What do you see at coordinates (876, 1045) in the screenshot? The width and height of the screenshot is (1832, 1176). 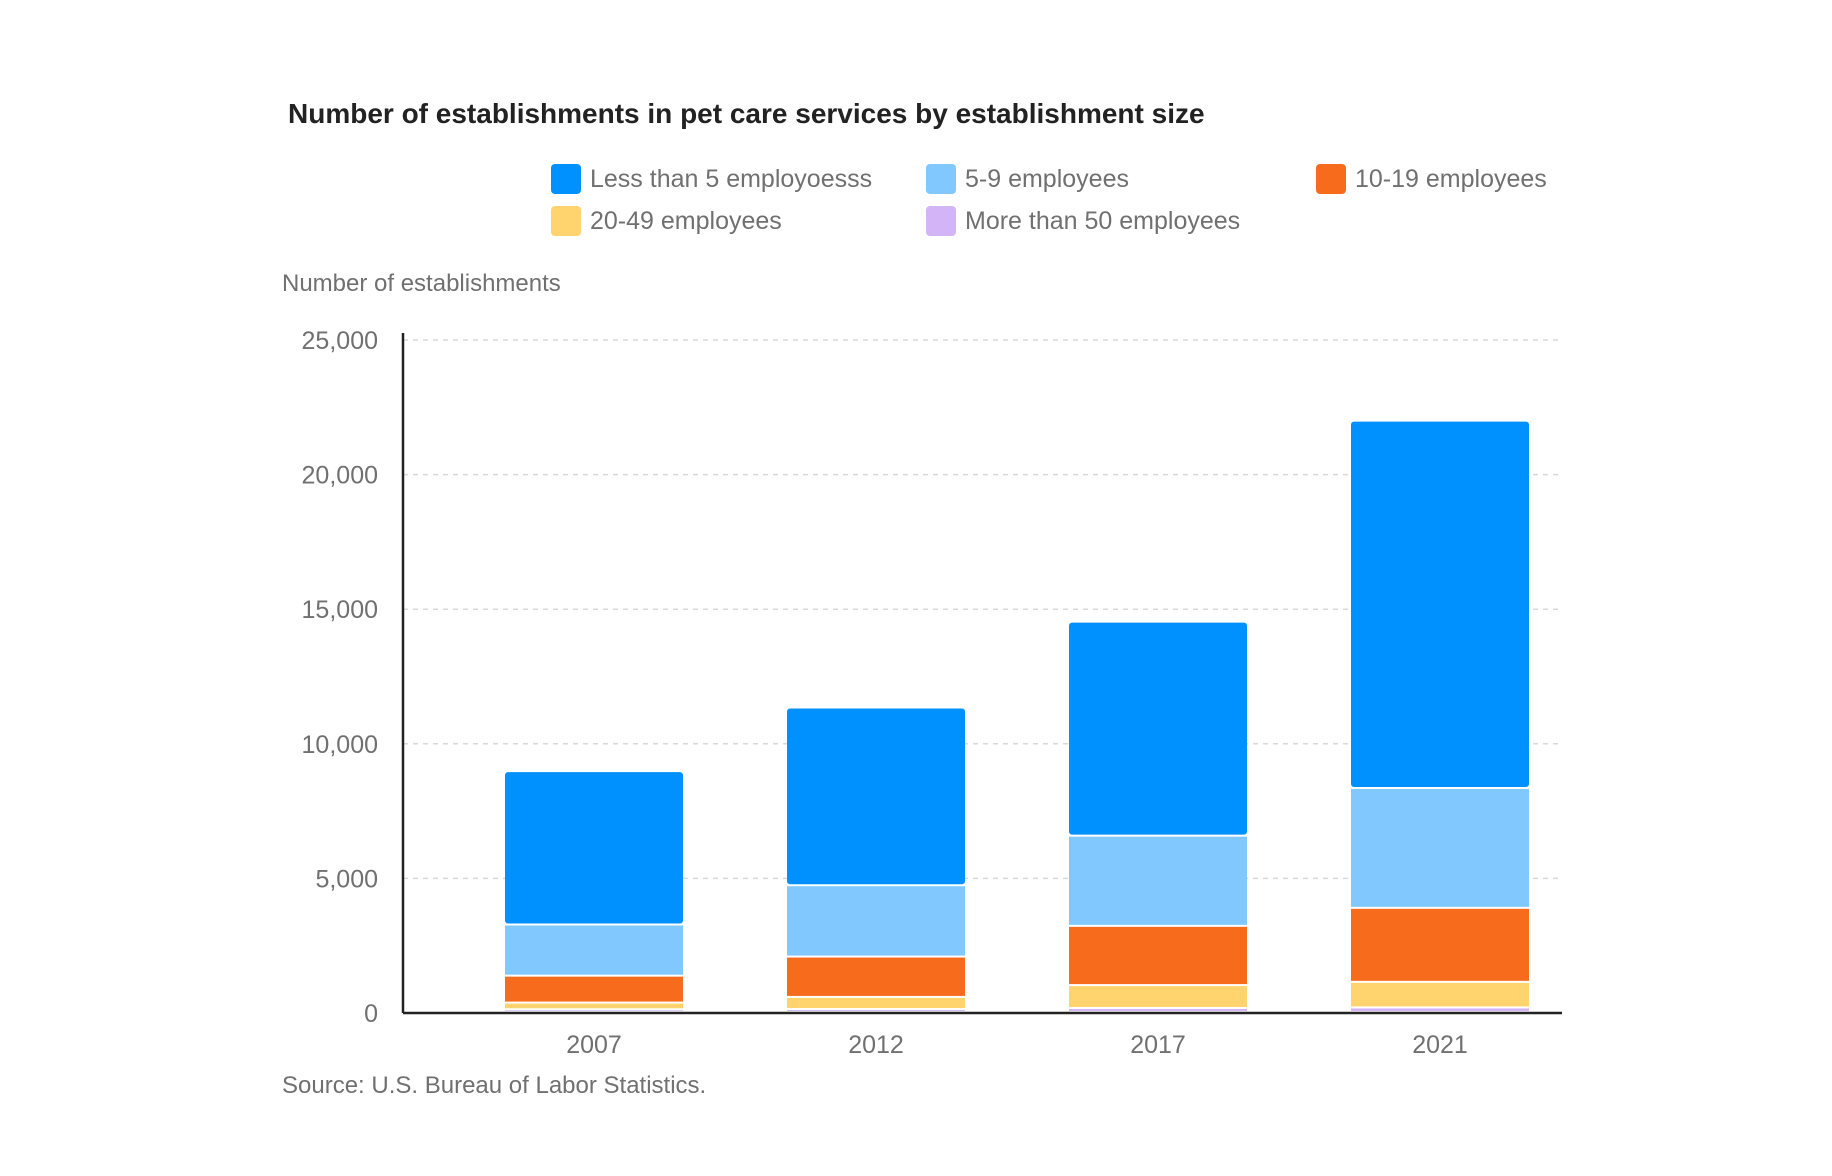 I see `x-tick-label: 2012` at bounding box center [876, 1045].